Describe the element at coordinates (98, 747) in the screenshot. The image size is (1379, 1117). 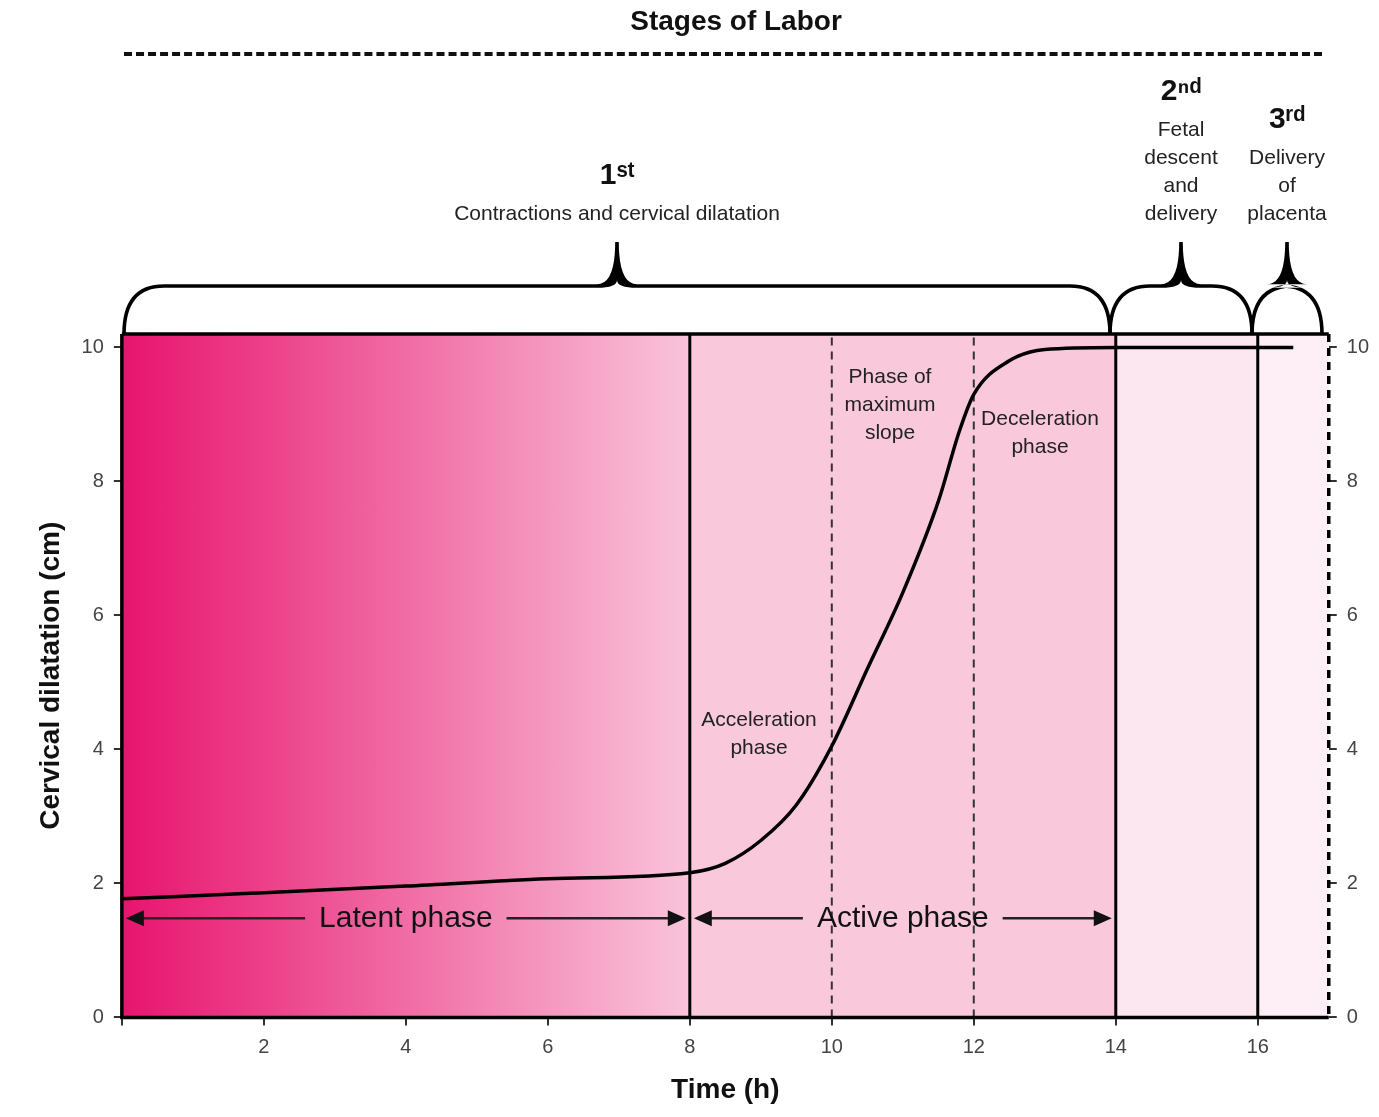
I see `y-tick-label: 4` at that location.